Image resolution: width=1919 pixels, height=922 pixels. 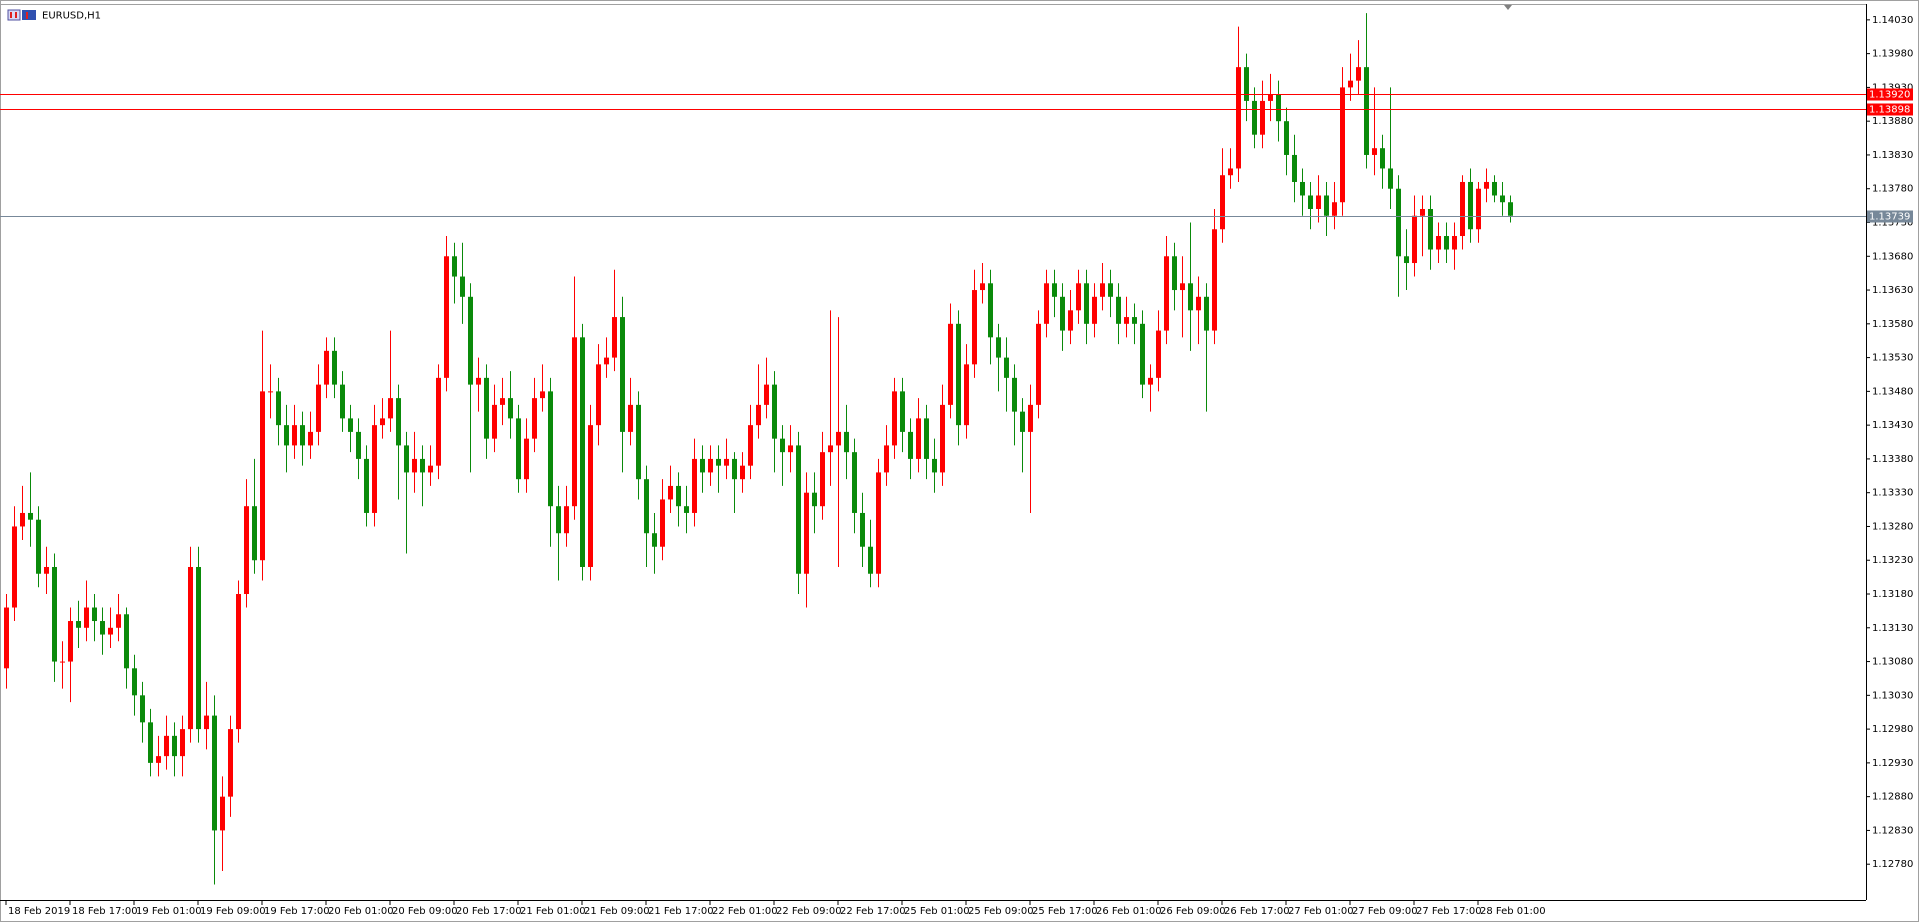 What do you see at coordinates (1892, 493) in the screenshot?
I see `y-tick-label: 1.13330` at bounding box center [1892, 493].